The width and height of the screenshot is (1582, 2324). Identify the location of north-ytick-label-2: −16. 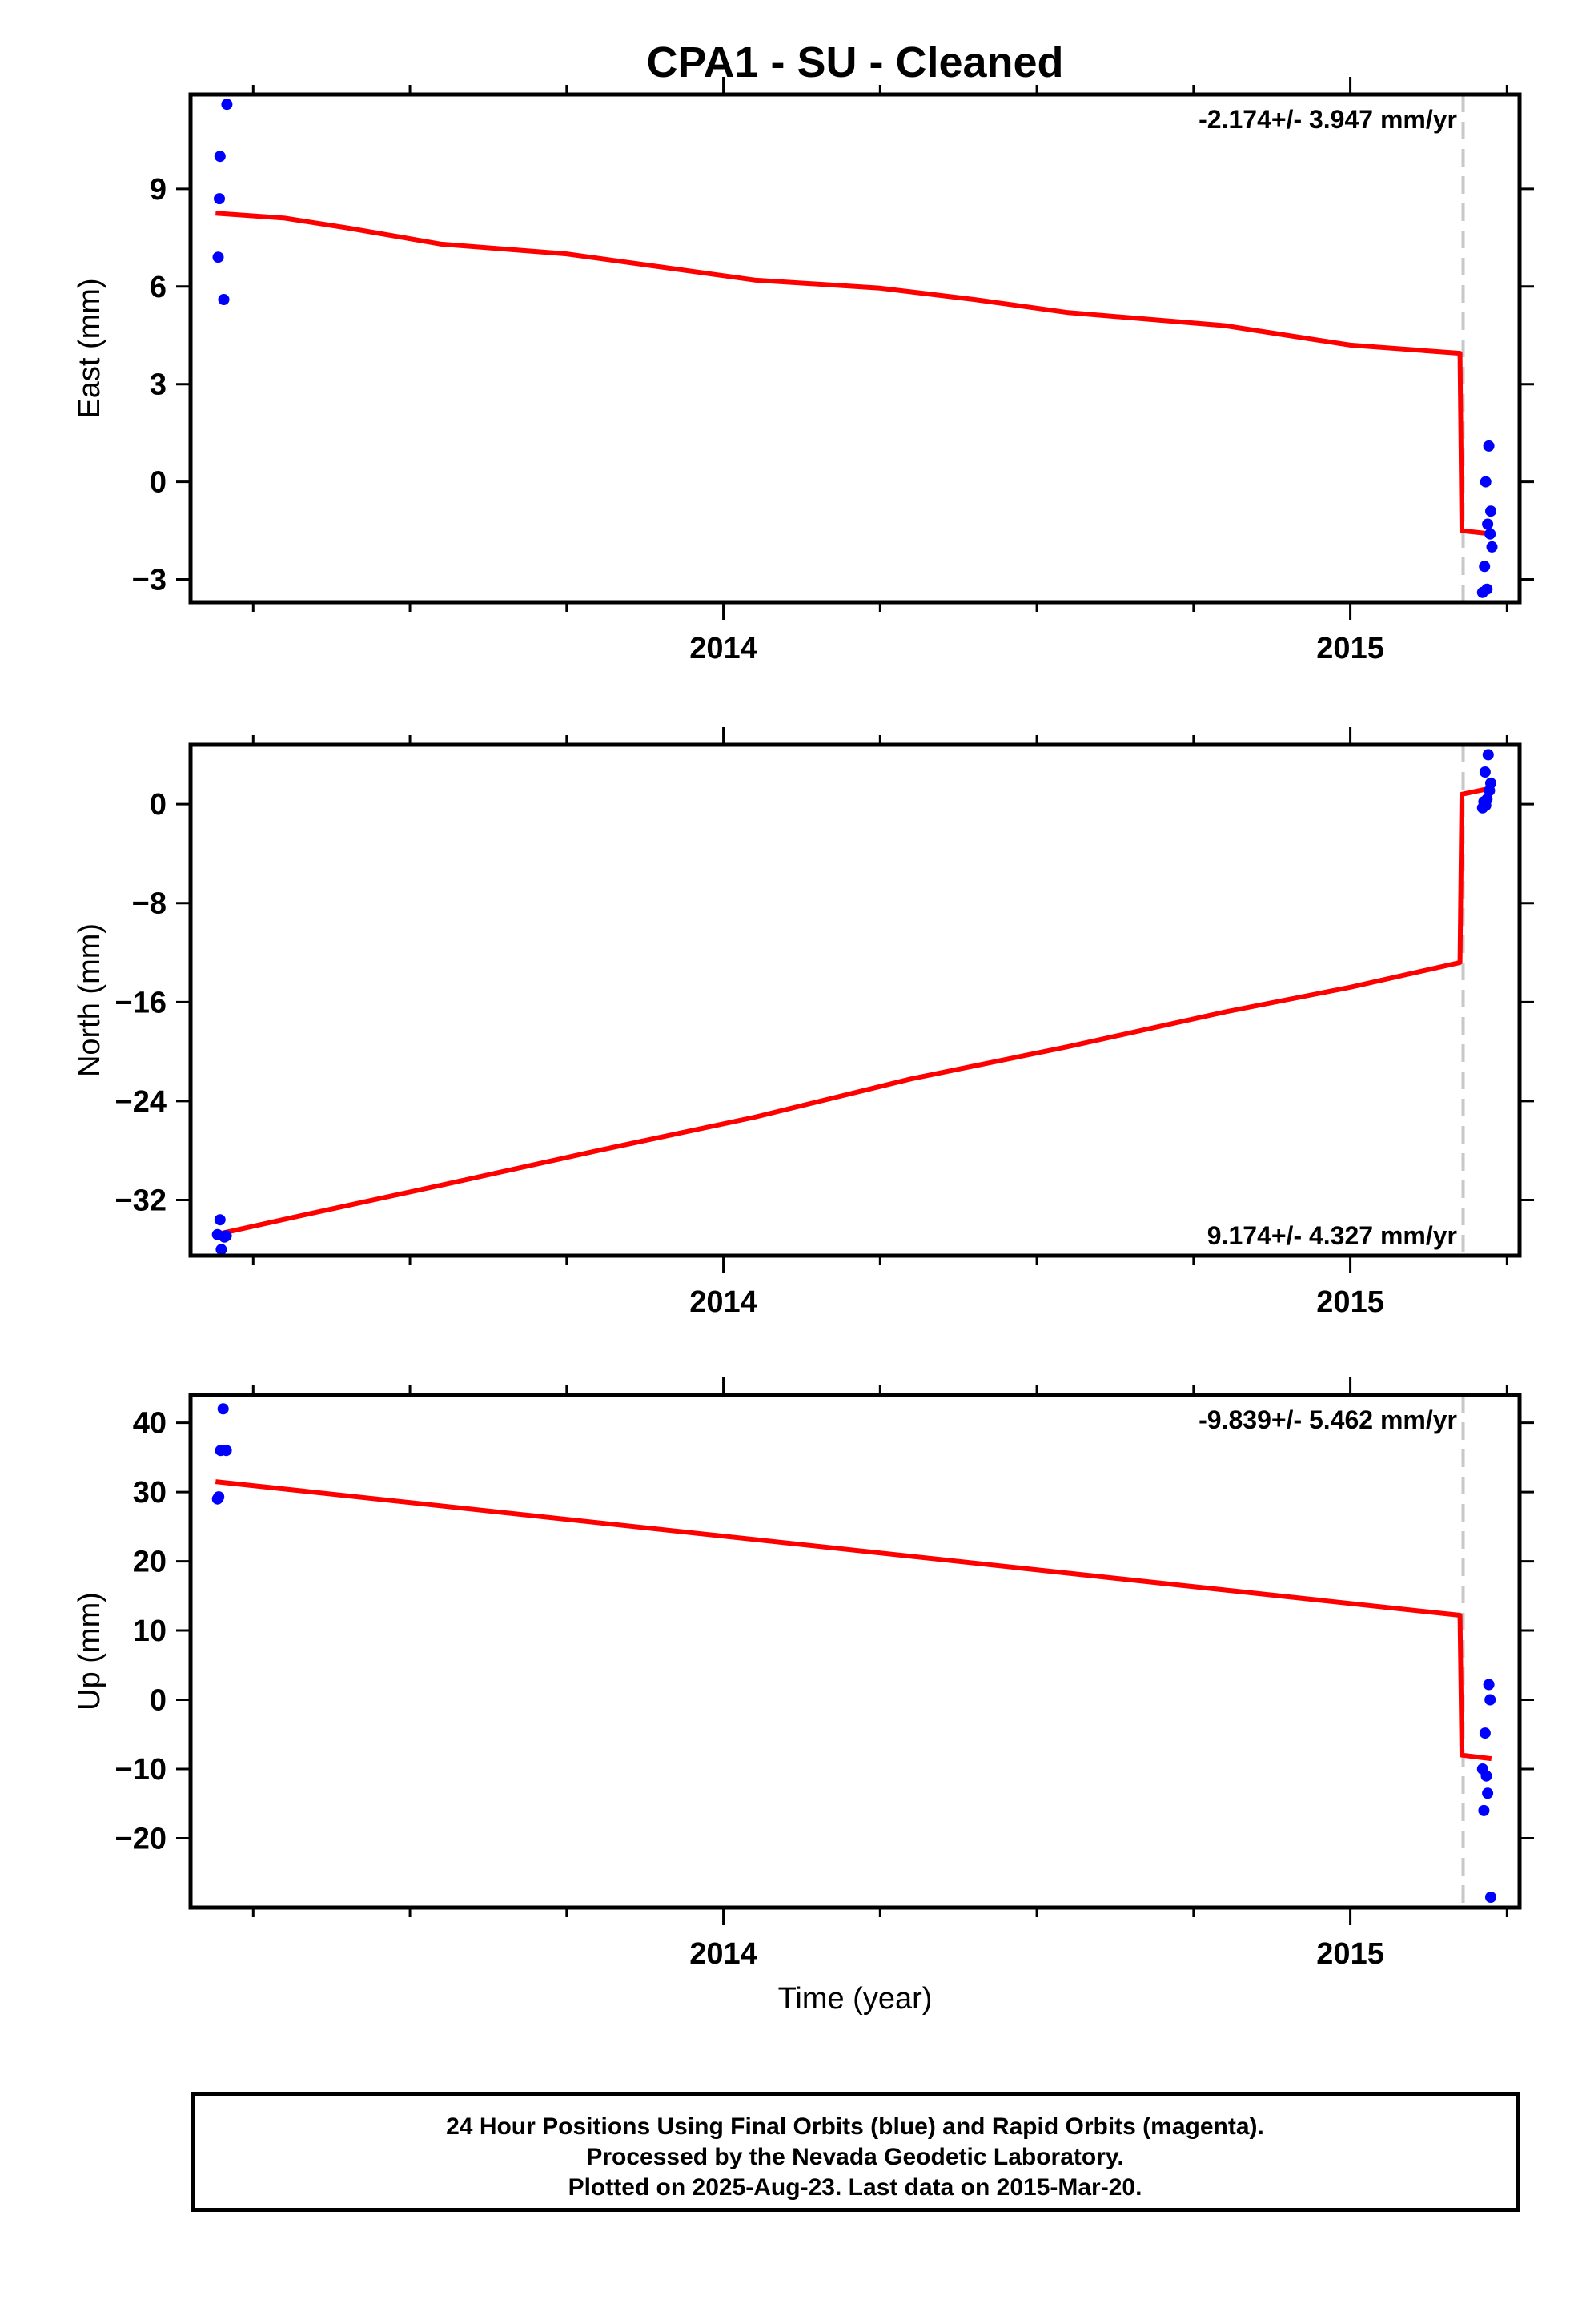
(141, 1002).